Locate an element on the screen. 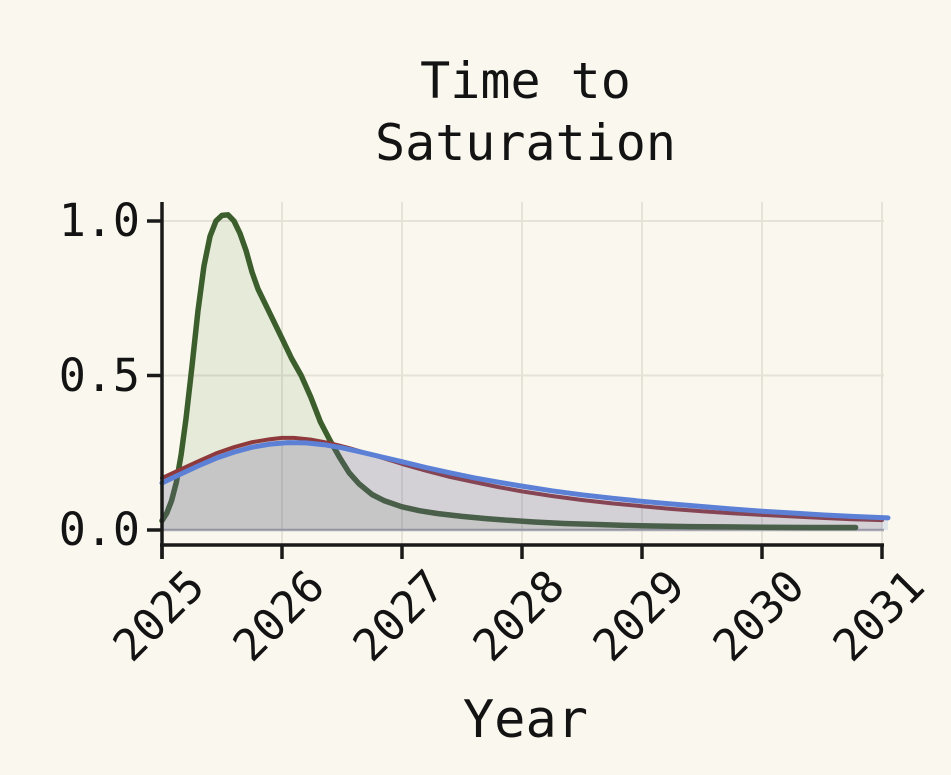  y-tick-label: 0.5 is located at coordinates (99, 375).